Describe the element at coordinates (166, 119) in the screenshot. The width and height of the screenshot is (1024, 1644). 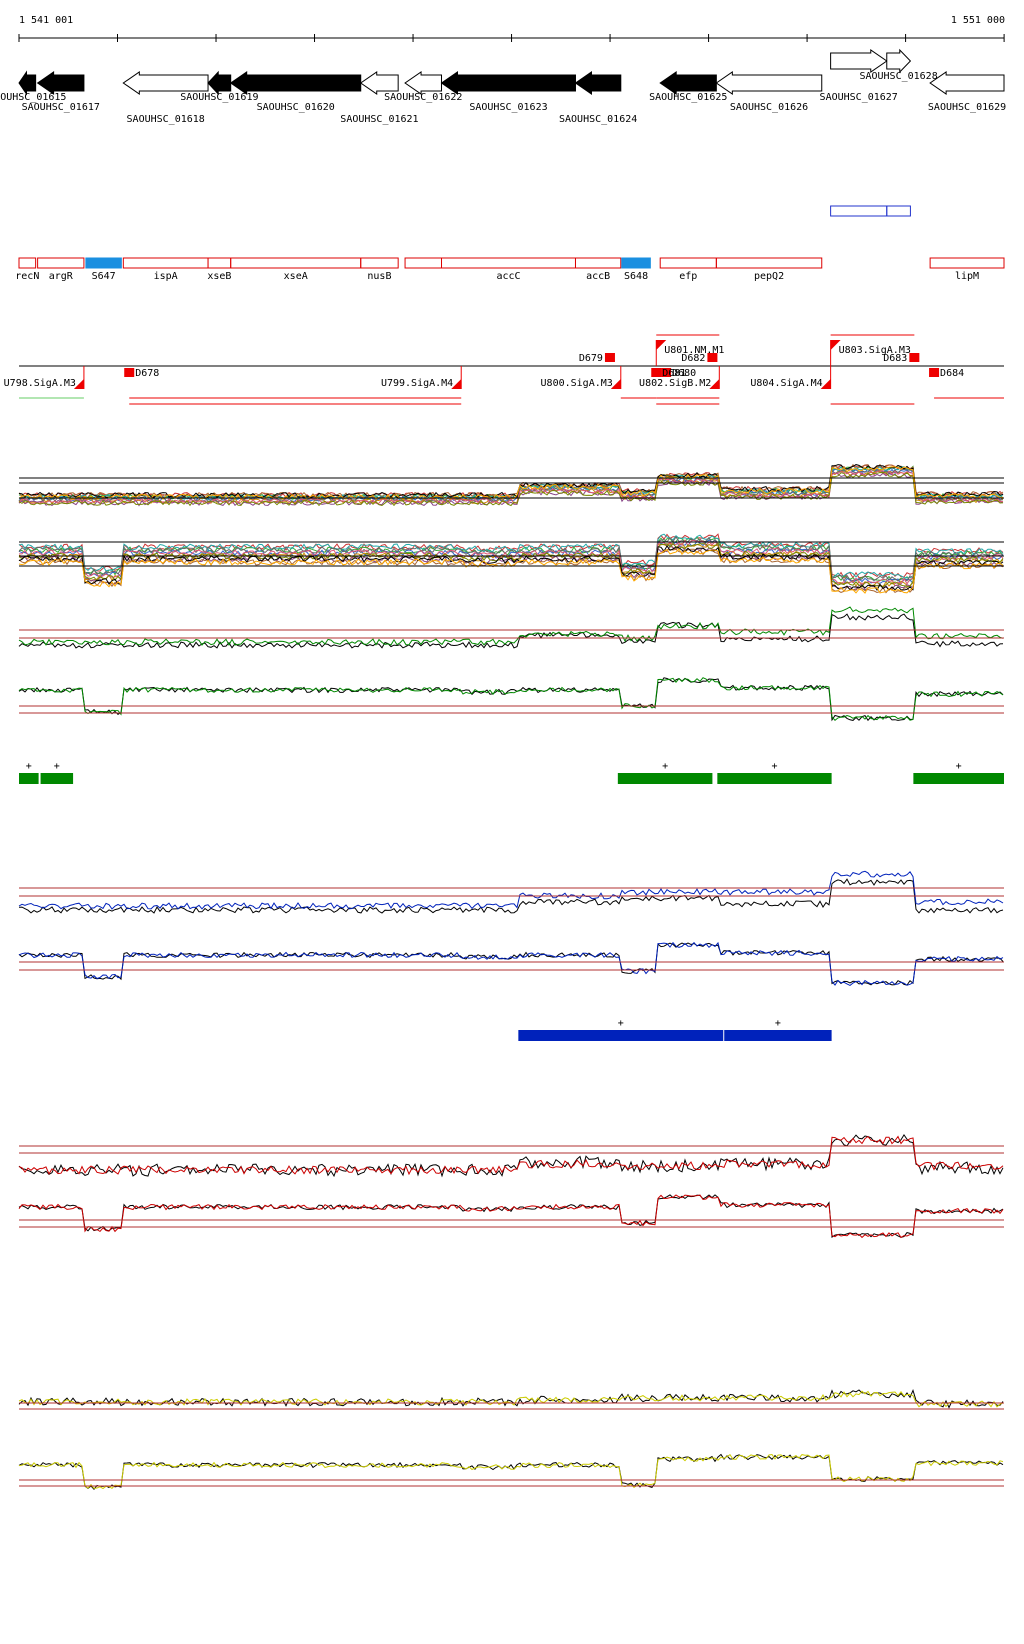
I see `gene-label: SAOUHSC_01618` at that location.